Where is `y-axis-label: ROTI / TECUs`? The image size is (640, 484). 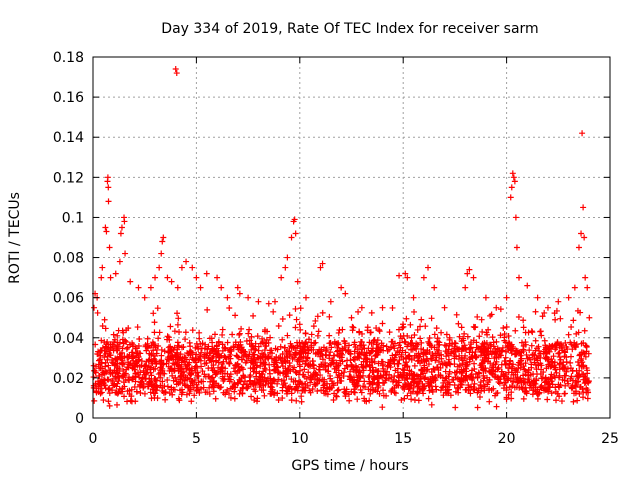
y-axis-label: ROTI / TECUs is located at coordinates (15, 238).